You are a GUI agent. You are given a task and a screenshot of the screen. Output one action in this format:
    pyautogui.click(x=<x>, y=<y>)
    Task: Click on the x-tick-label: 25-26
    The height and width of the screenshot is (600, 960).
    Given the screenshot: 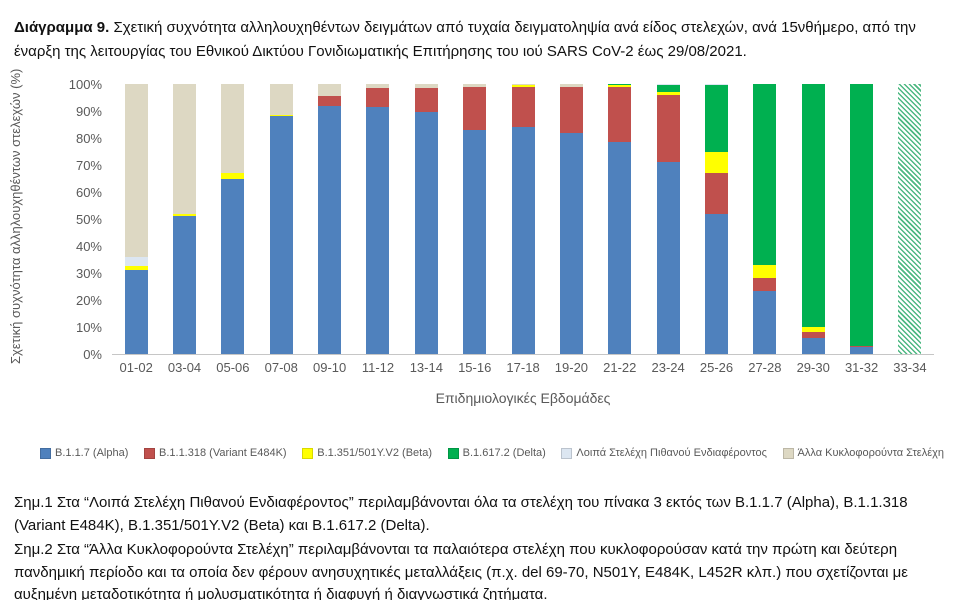 What is the action you would take?
    pyautogui.click(x=716, y=367)
    